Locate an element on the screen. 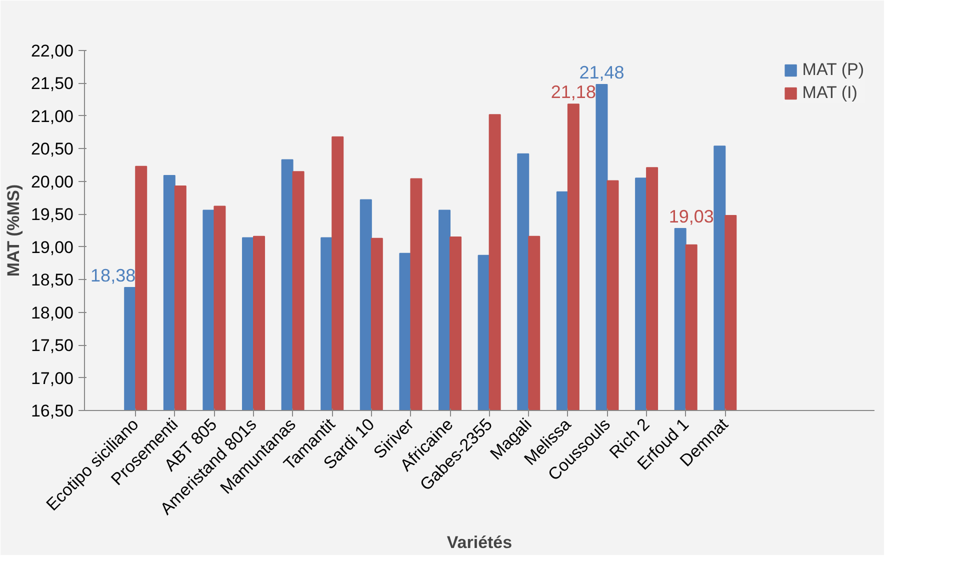 This screenshot has width=957, height=588. y-tick-label: 18,00 is located at coordinates (52, 312).